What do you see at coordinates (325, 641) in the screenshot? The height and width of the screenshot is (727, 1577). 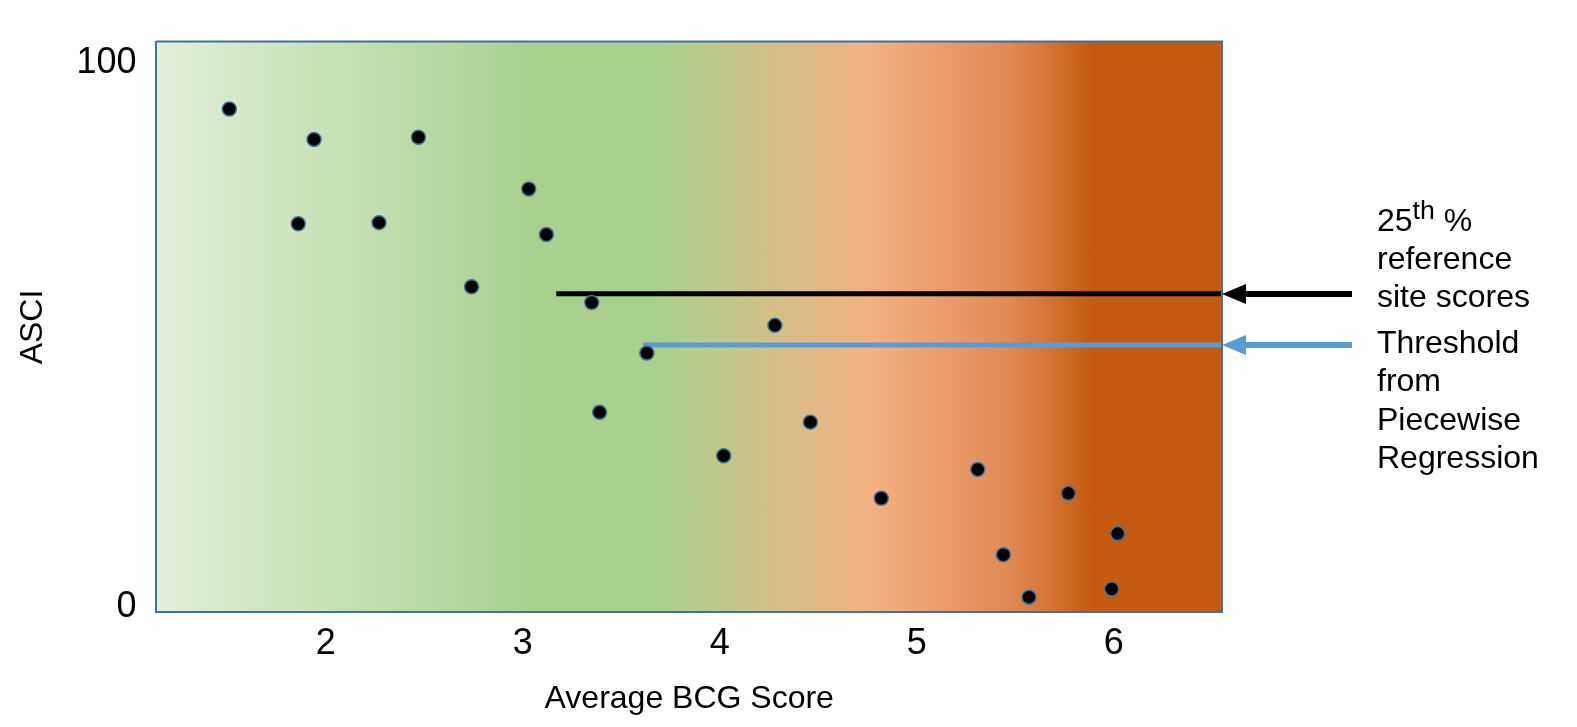 I see `x-tick-label: 2` at bounding box center [325, 641].